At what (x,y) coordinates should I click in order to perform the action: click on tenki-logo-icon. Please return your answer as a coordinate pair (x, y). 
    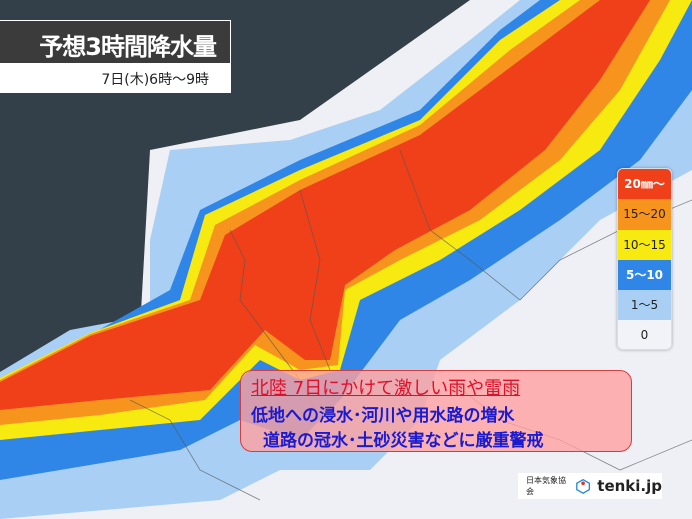
    Looking at the image, I should click on (583, 486).